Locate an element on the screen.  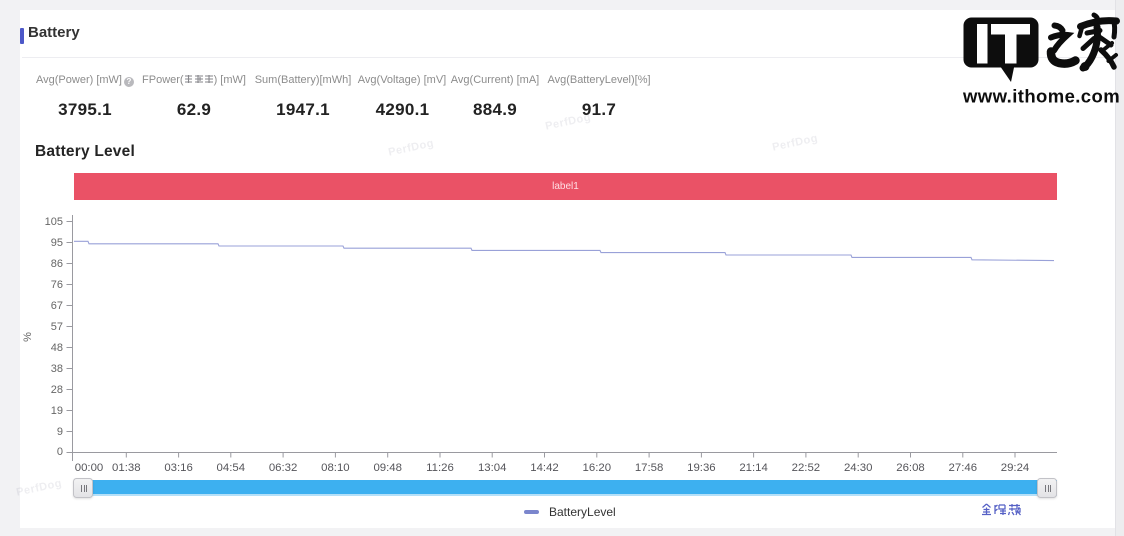
svg-text: 9 is located at coordinates (60, 432).